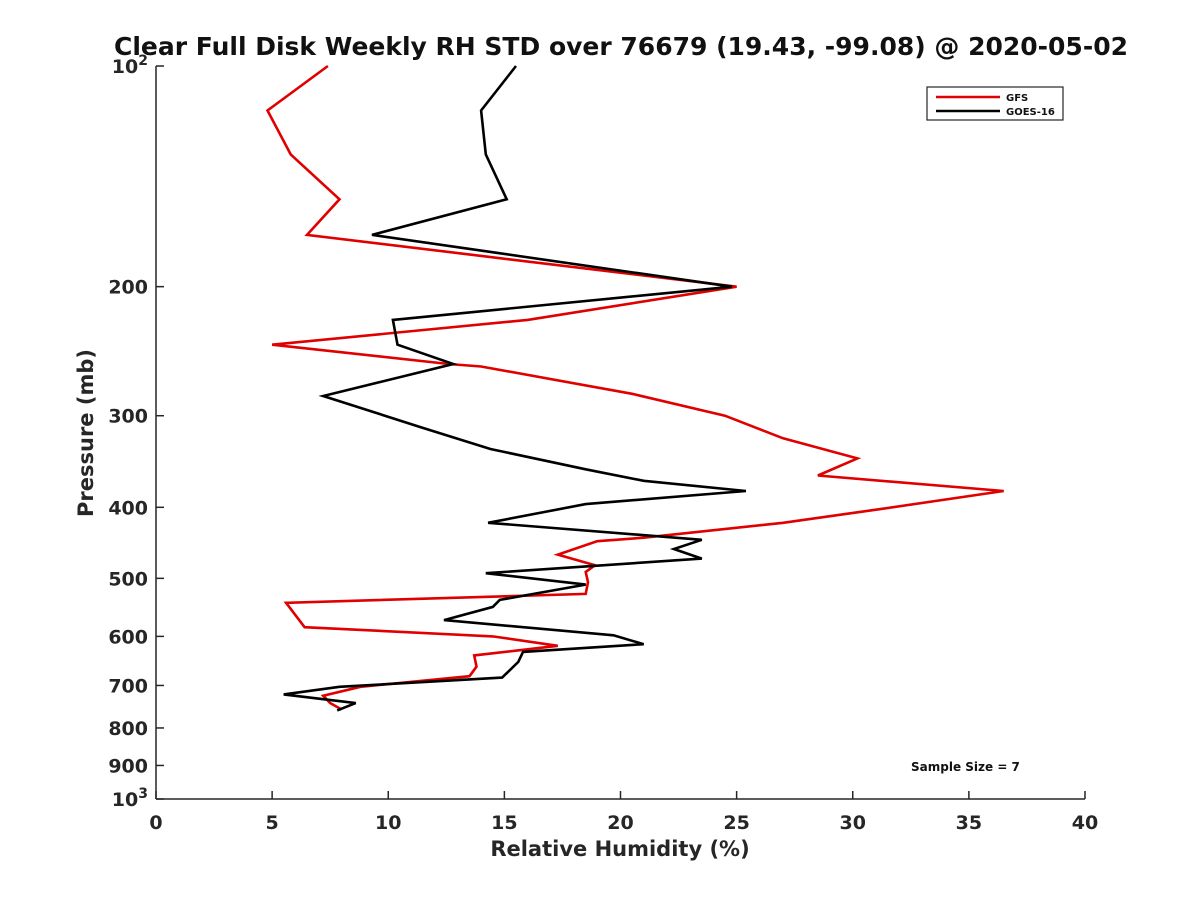 Image resolution: width=1200 pixels, height=900 pixels. I want to click on y-tick-label: 500, so click(128, 579).